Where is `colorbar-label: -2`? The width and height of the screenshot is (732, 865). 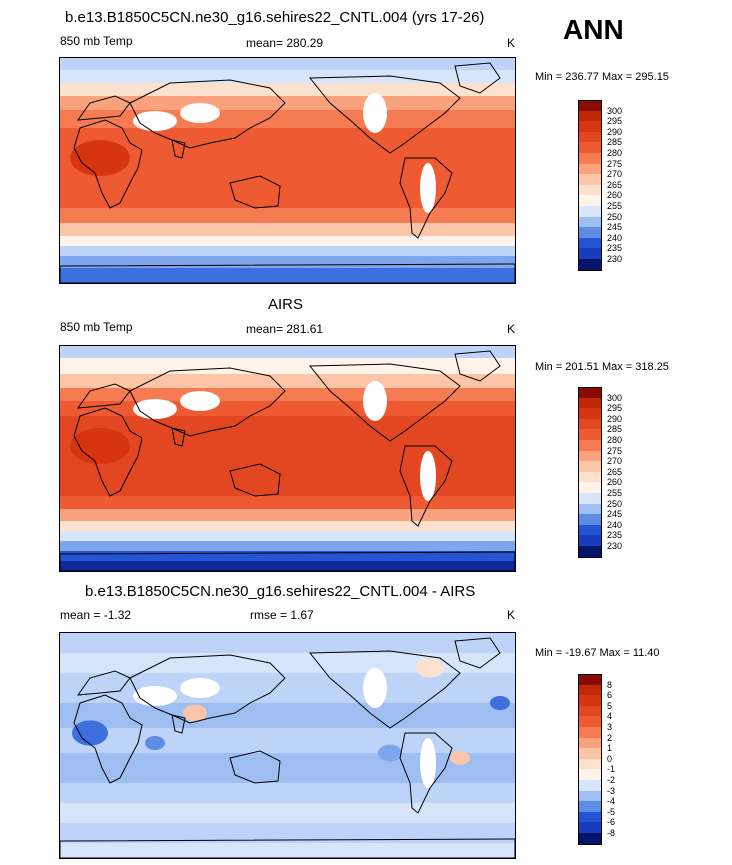 colorbar-label: -2 is located at coordinates (611, 780).